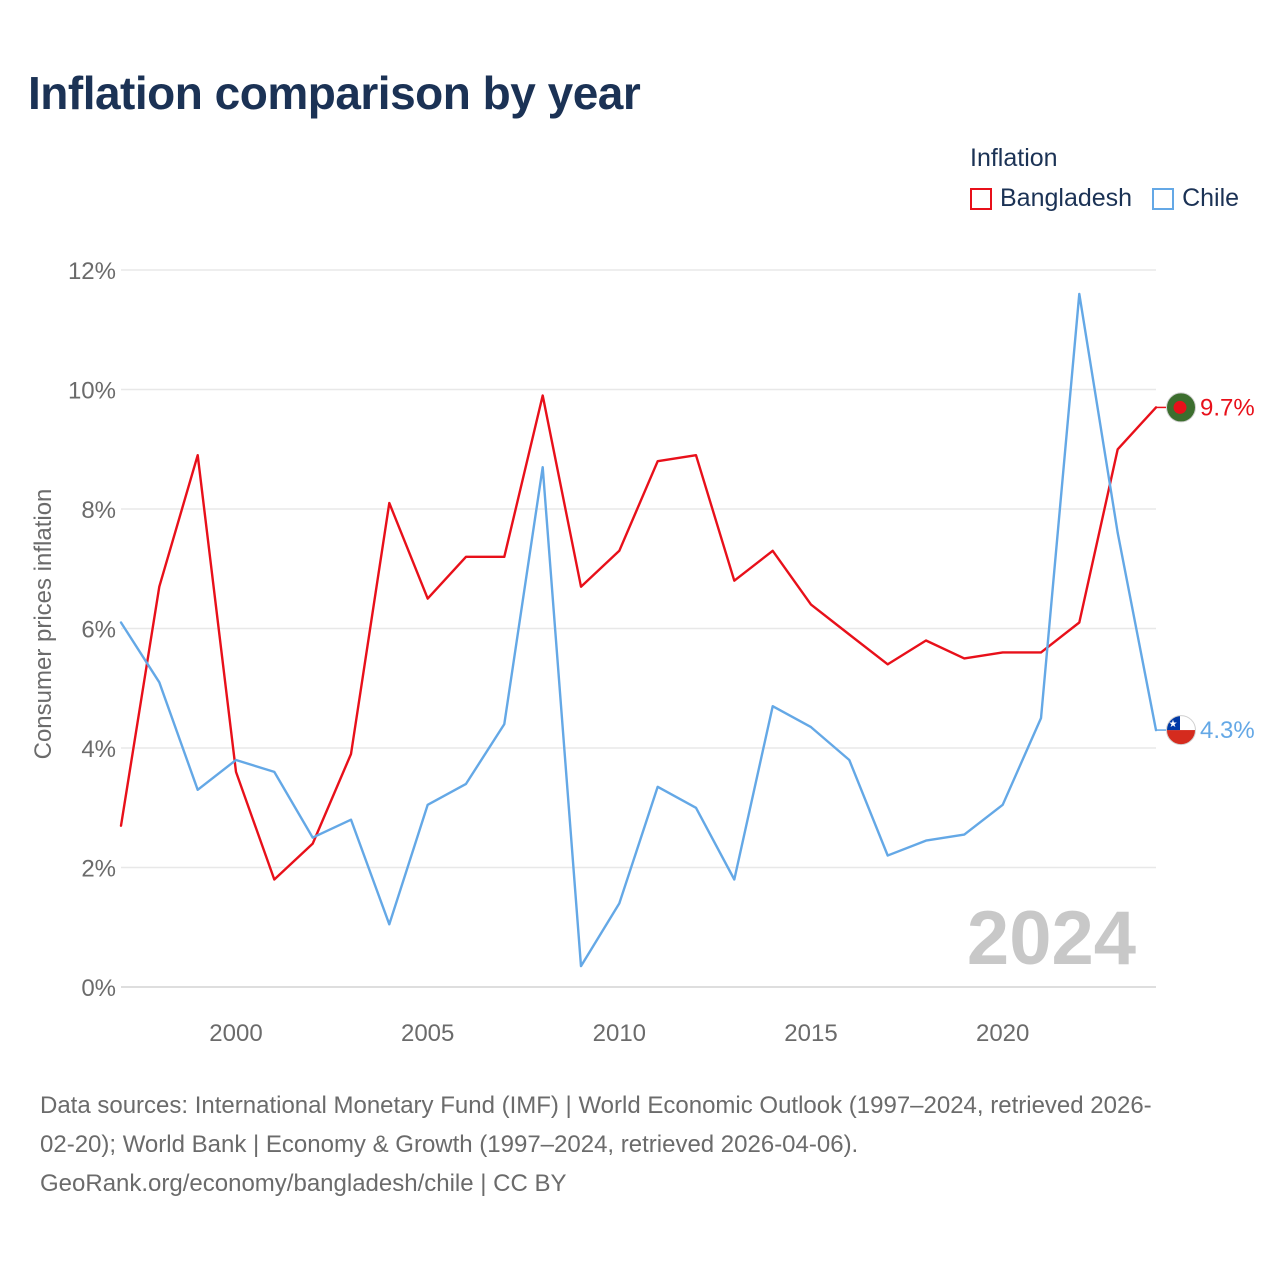  What do you see at coordinates (619, 1033) in the screenshot?
I see `x-tick-label: 2010` at bounding box center [619, 1033].